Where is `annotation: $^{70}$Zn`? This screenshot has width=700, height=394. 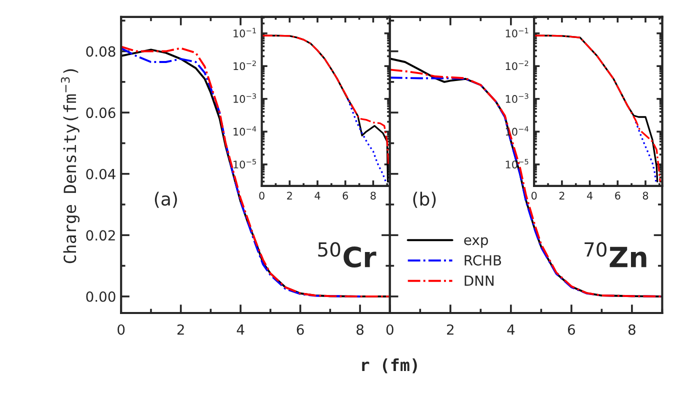
annotation: $^{70}$Zn is located at coordinates (615, 255).